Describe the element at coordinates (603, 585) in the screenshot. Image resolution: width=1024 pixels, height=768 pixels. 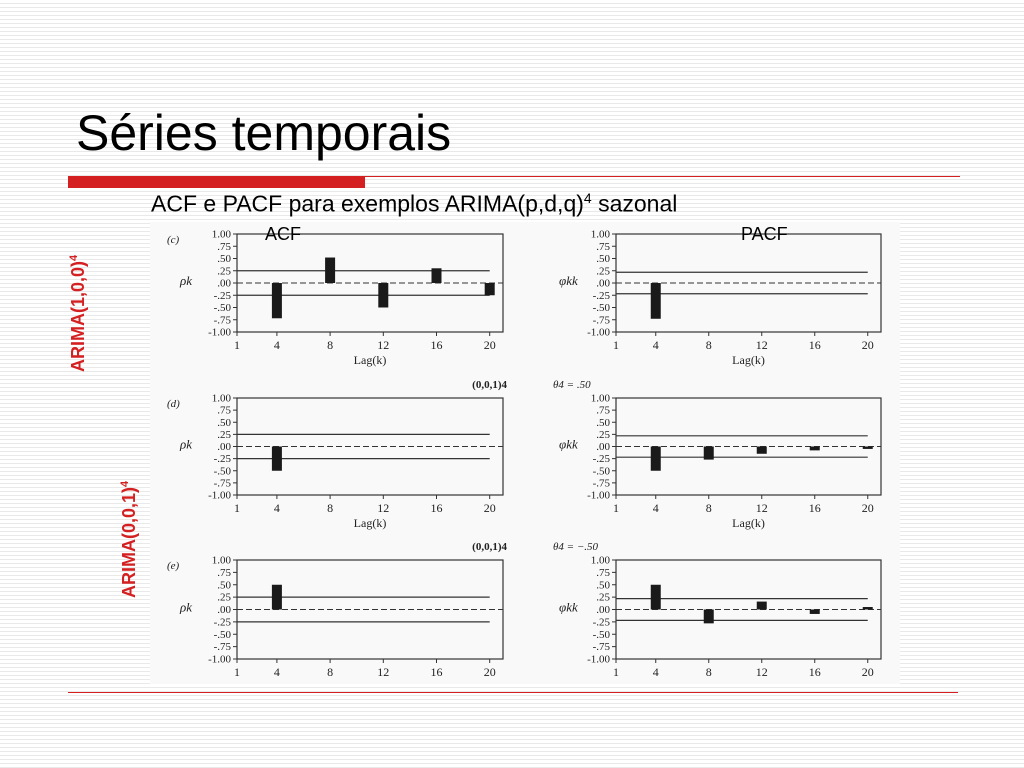
I see `chart5-ytick-label: .50` at that location.